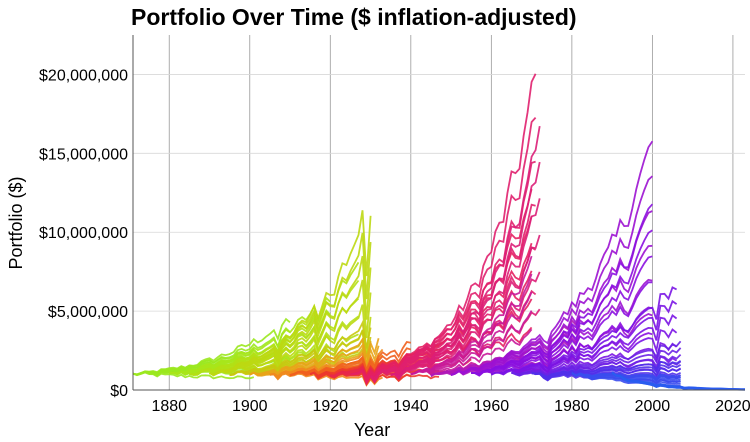 The image size is (750, 442). Describe the element at coordinates (83, 233) in the screenshot. I see `y-tick-label: $10,000,000` at that location.